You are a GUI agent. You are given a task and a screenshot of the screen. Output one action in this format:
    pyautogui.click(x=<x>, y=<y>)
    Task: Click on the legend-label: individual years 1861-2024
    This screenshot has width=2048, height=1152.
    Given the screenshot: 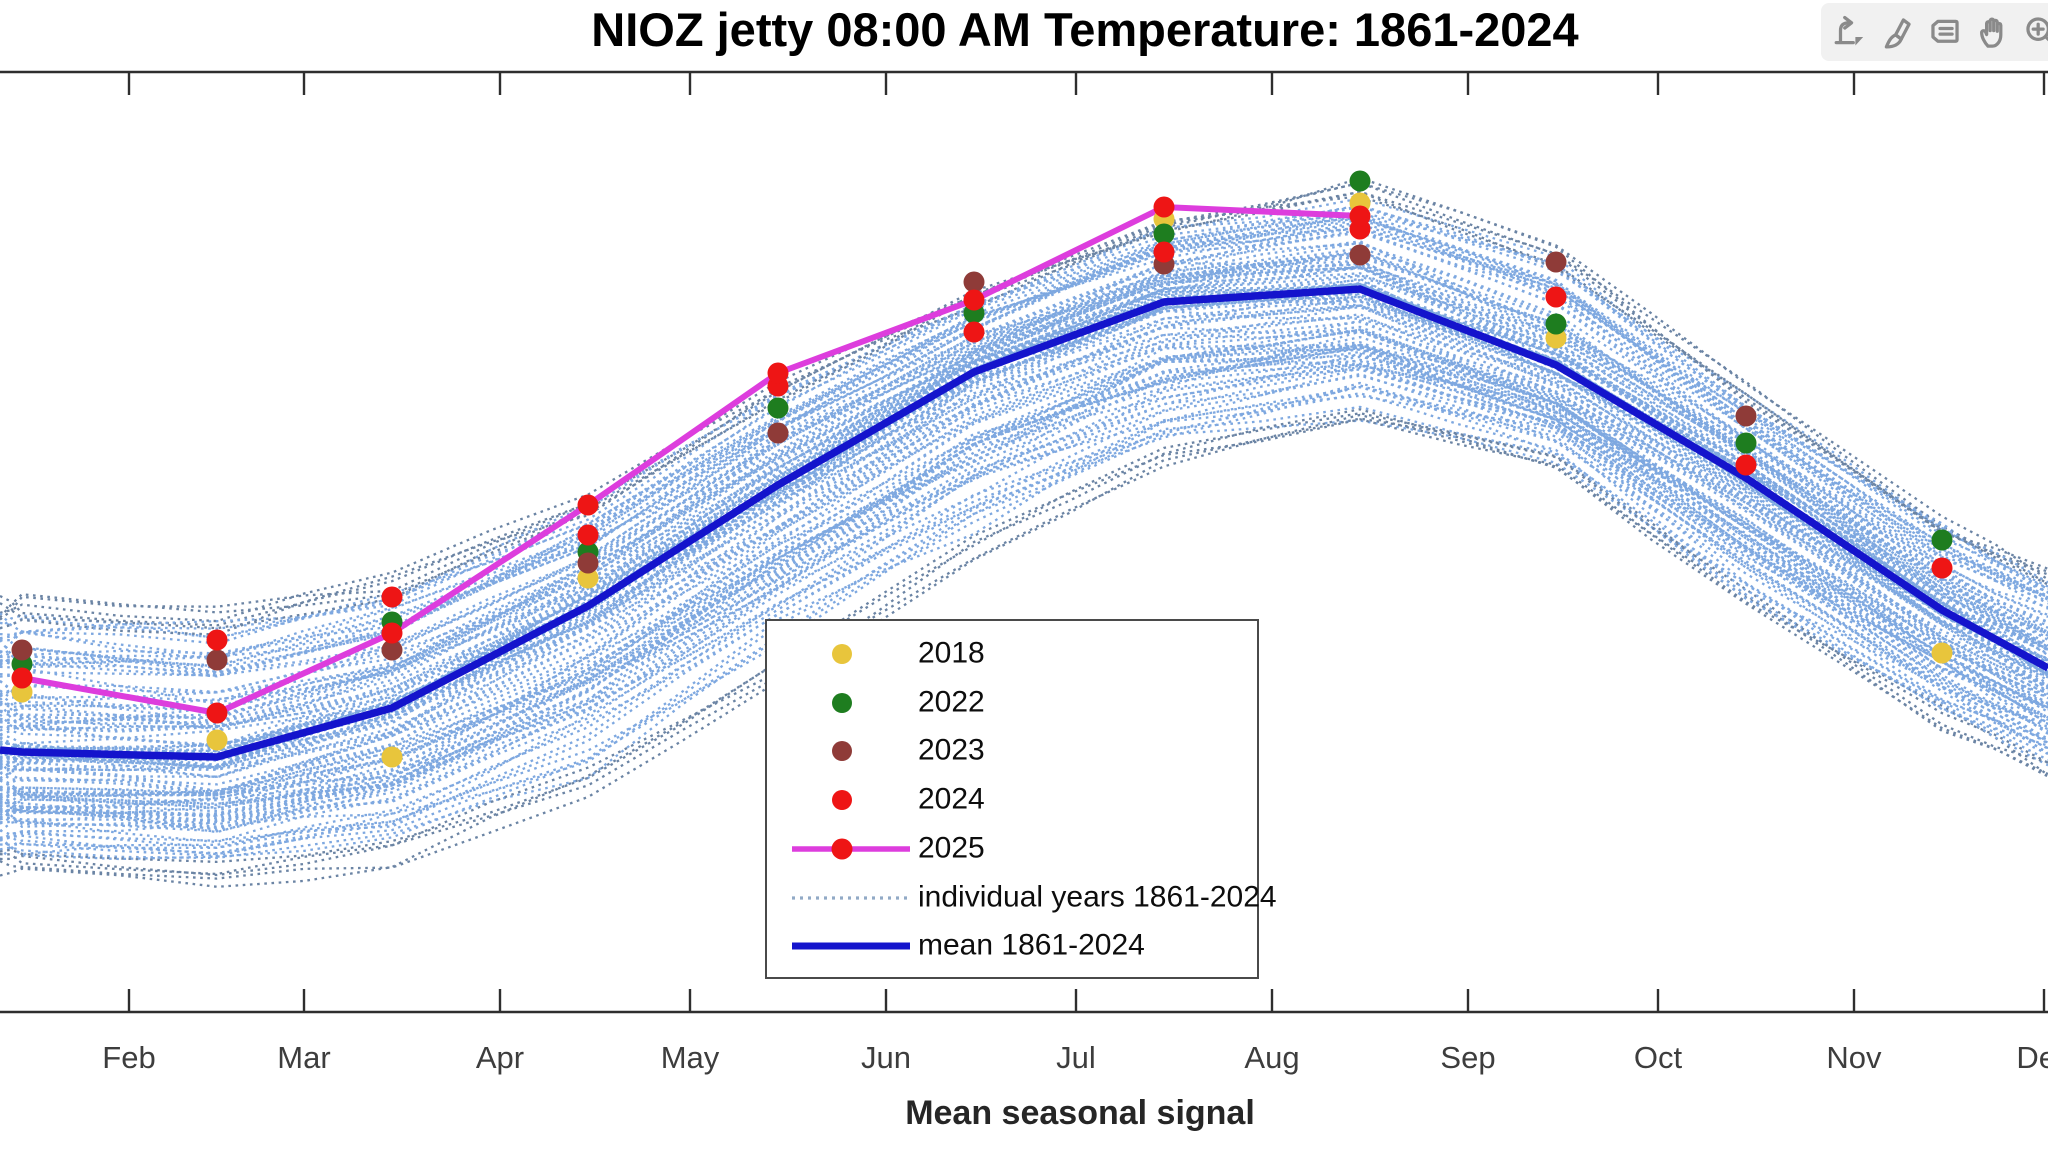 What is the action you would take?
    pyautogui.click(x=1097, y=896)
    